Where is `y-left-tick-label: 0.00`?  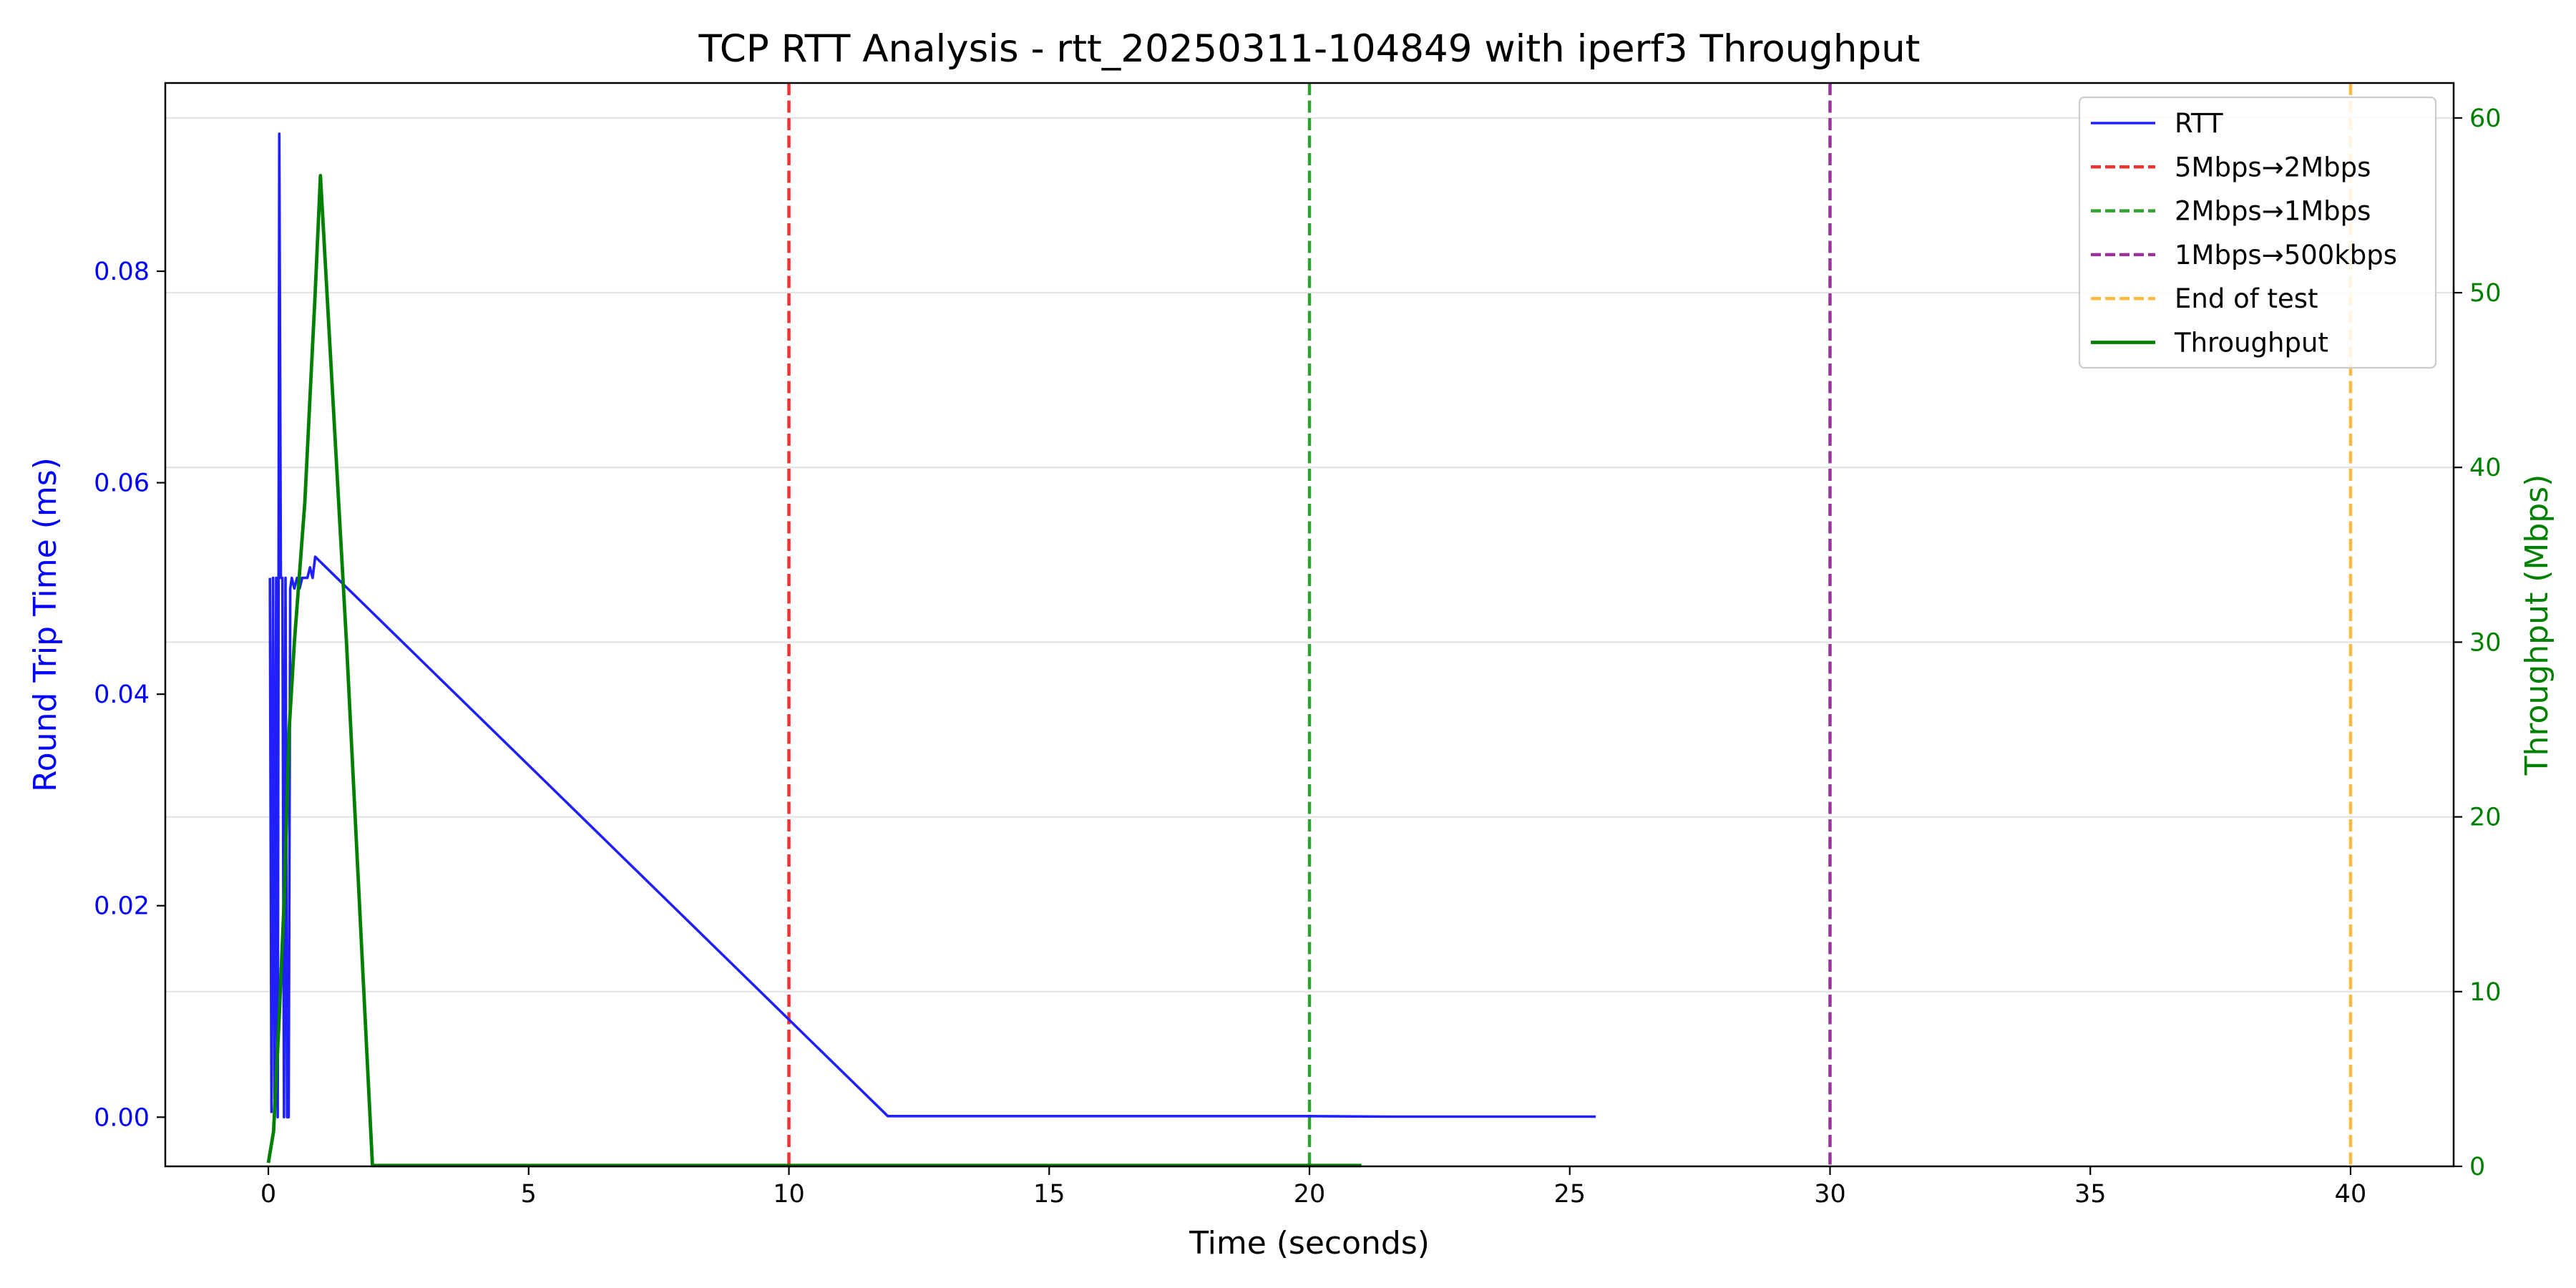
y-left-tick-label: 0.00 is located at coordinates (122, 1117).